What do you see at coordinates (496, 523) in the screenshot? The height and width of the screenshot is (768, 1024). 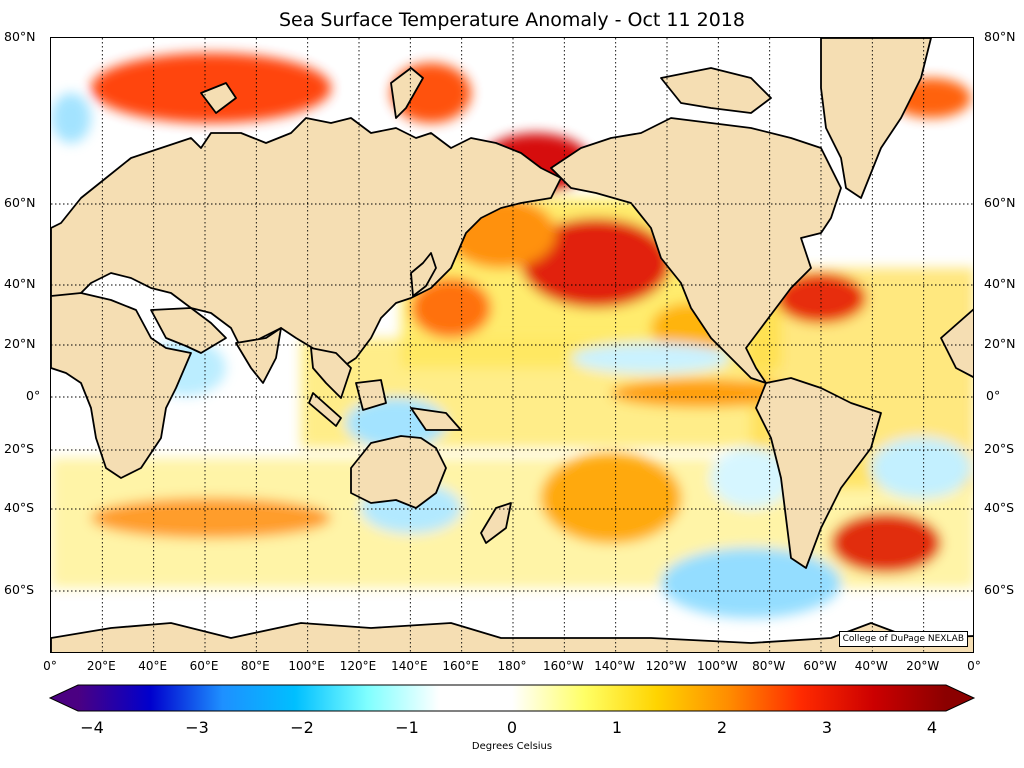 I see `land-new-zealand` at bounding box center [496, 523].